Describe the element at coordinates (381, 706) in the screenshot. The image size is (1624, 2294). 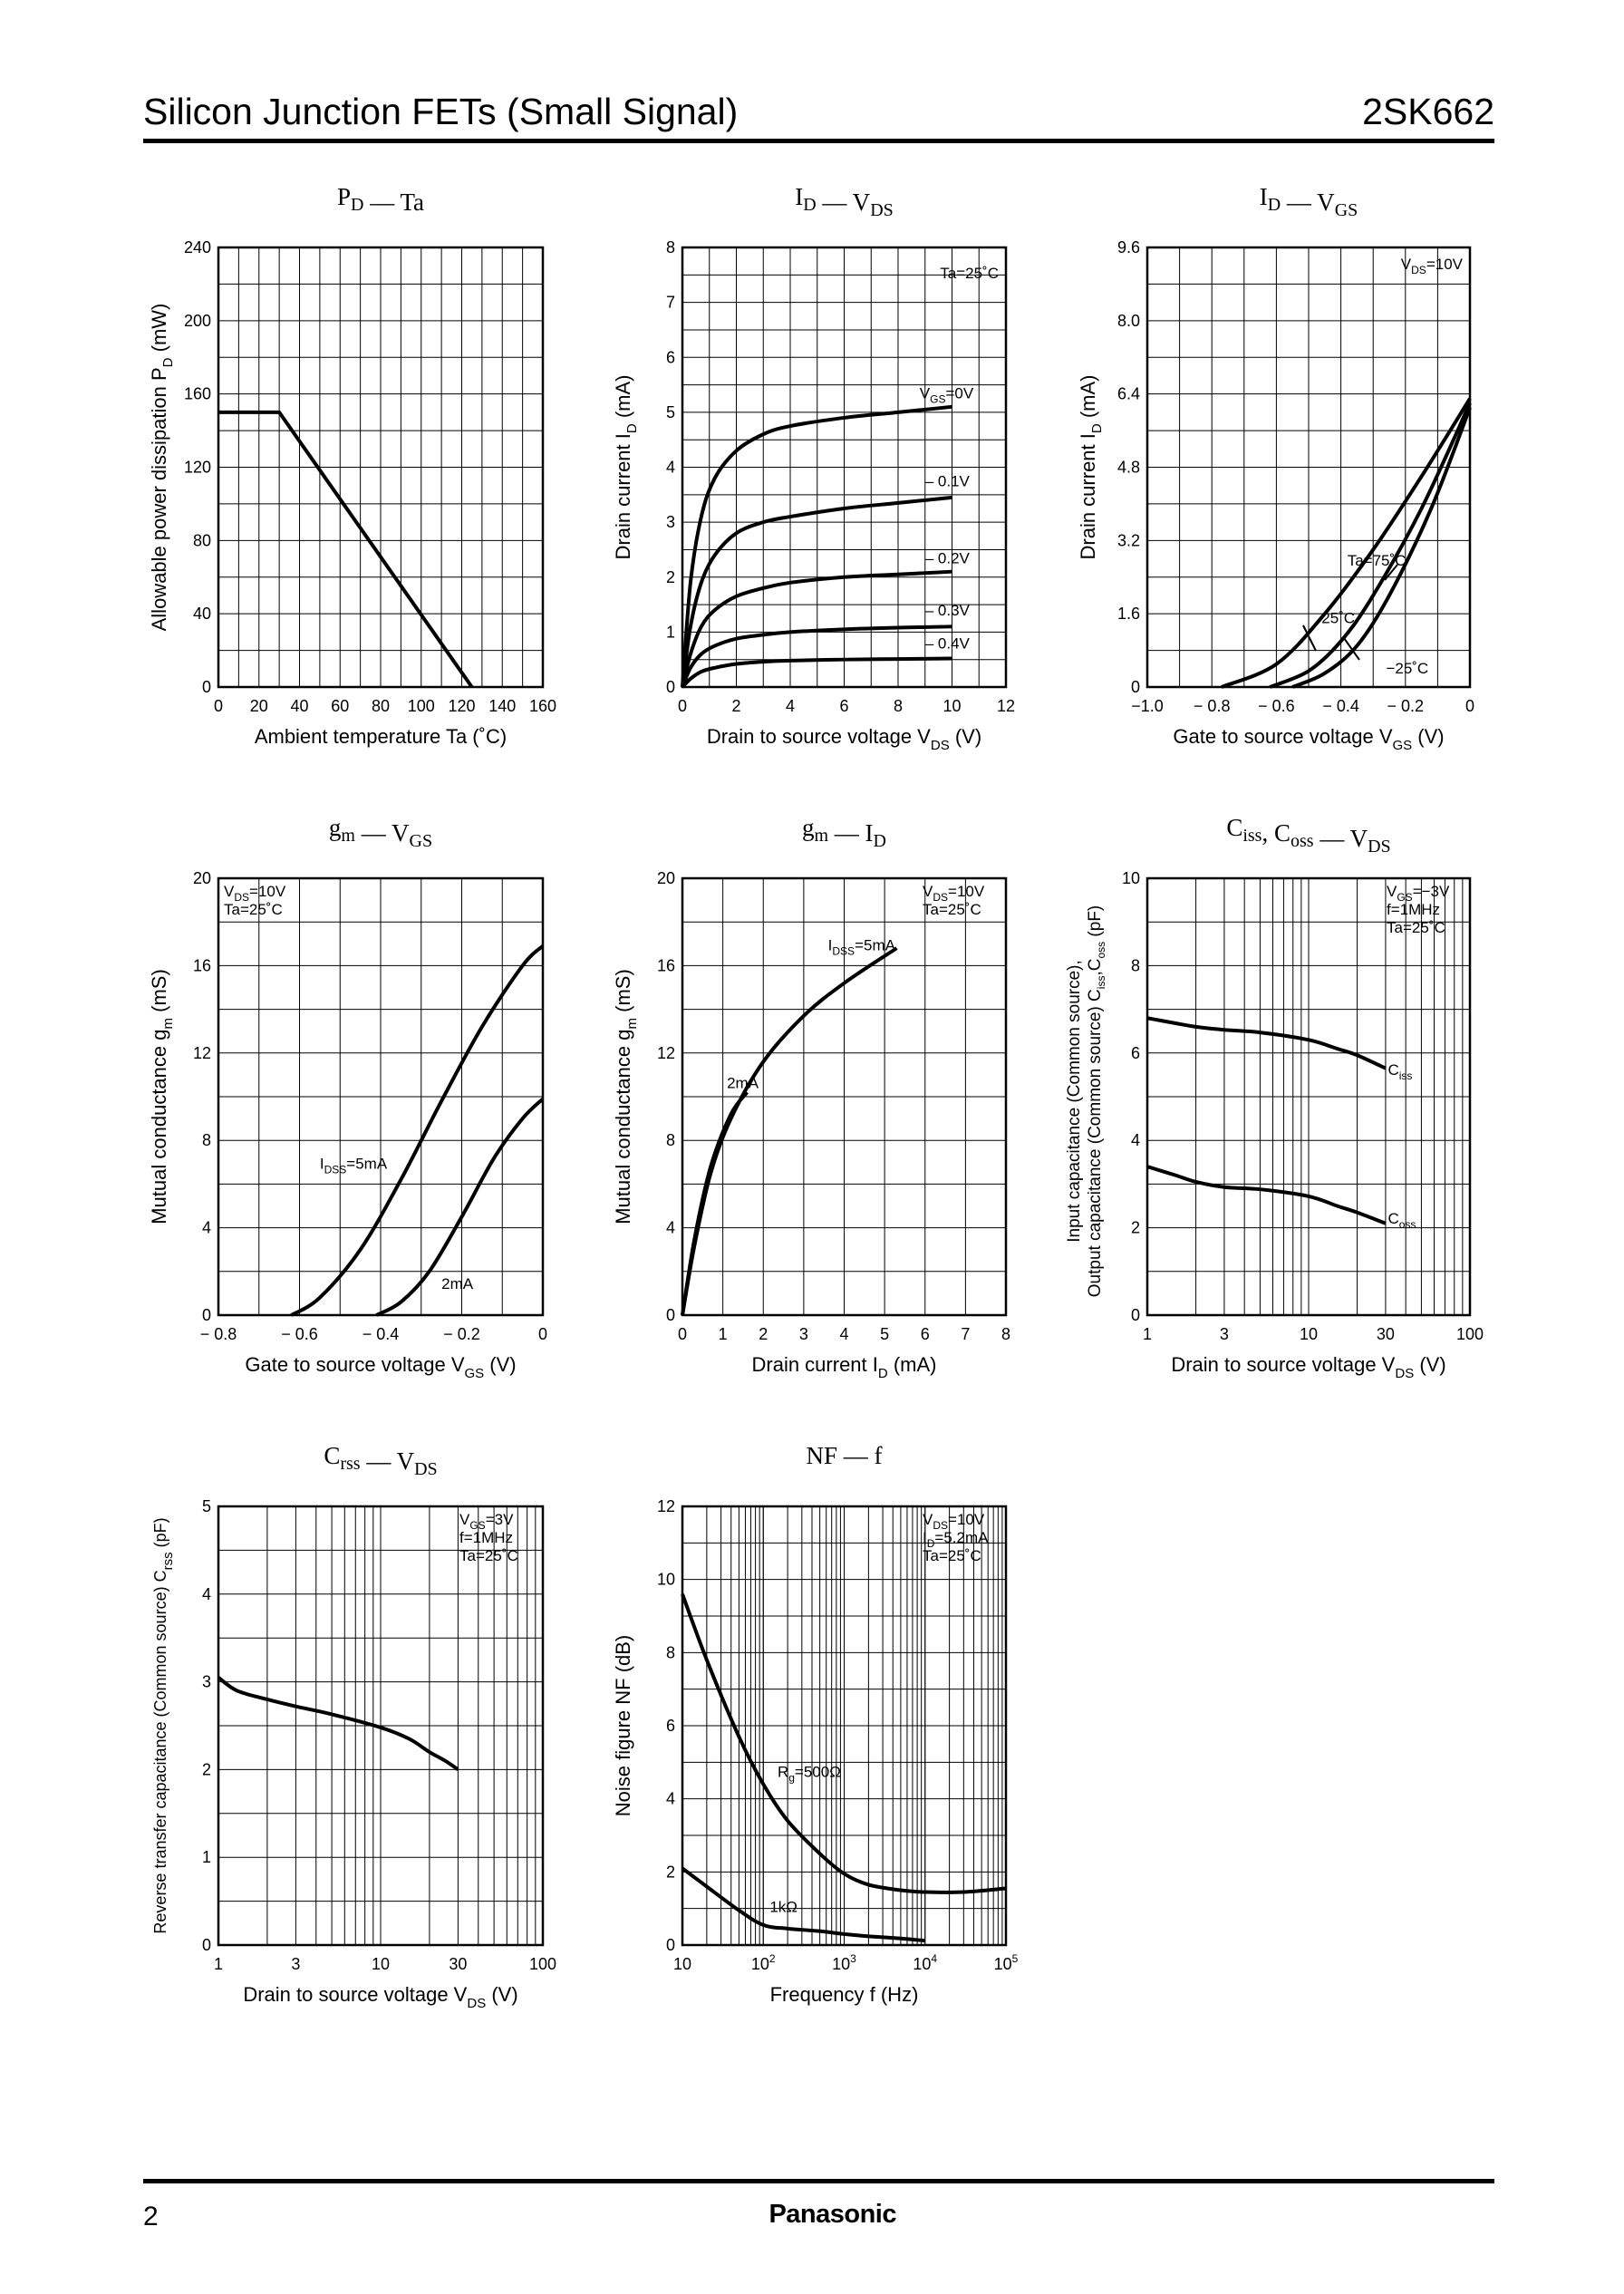
I see `x-tick-label: 80` at that location.